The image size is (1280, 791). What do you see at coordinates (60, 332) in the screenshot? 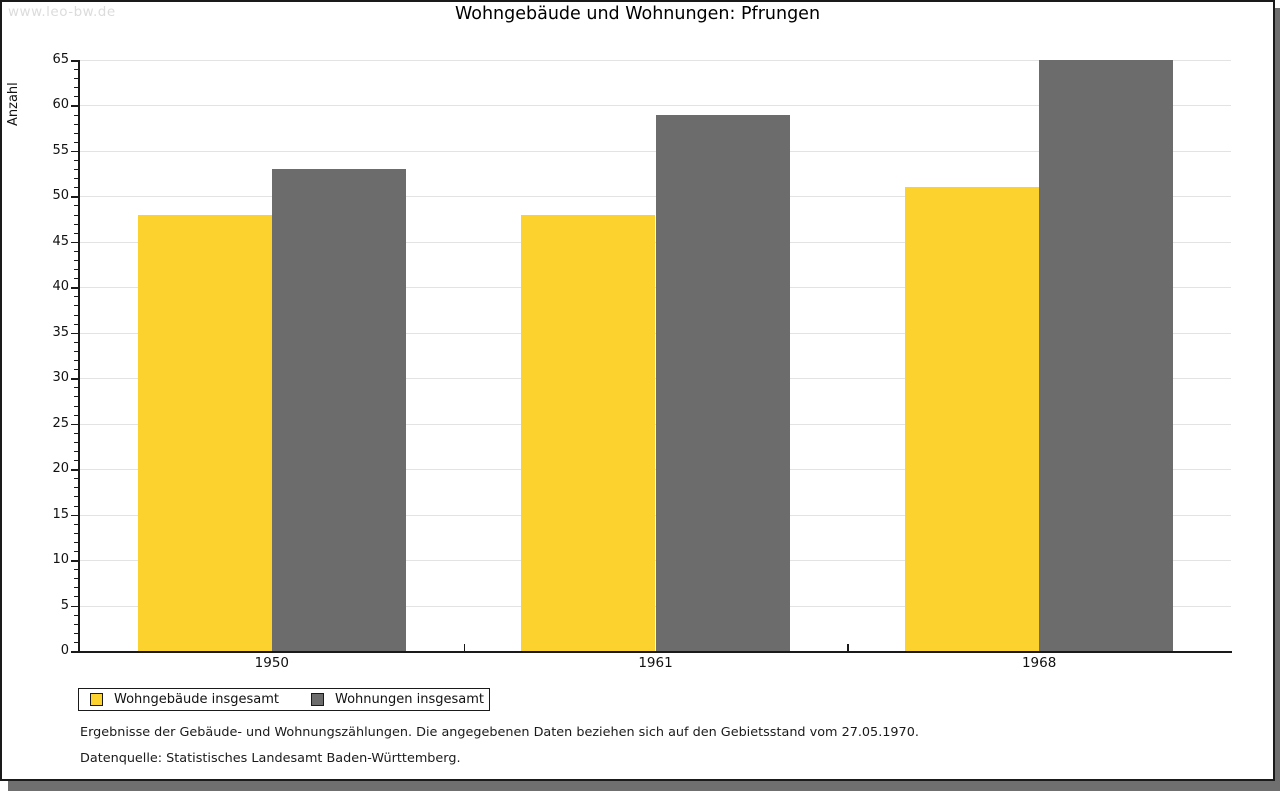
I see `y-tick-label: 35` at bounding box center [60, 332].